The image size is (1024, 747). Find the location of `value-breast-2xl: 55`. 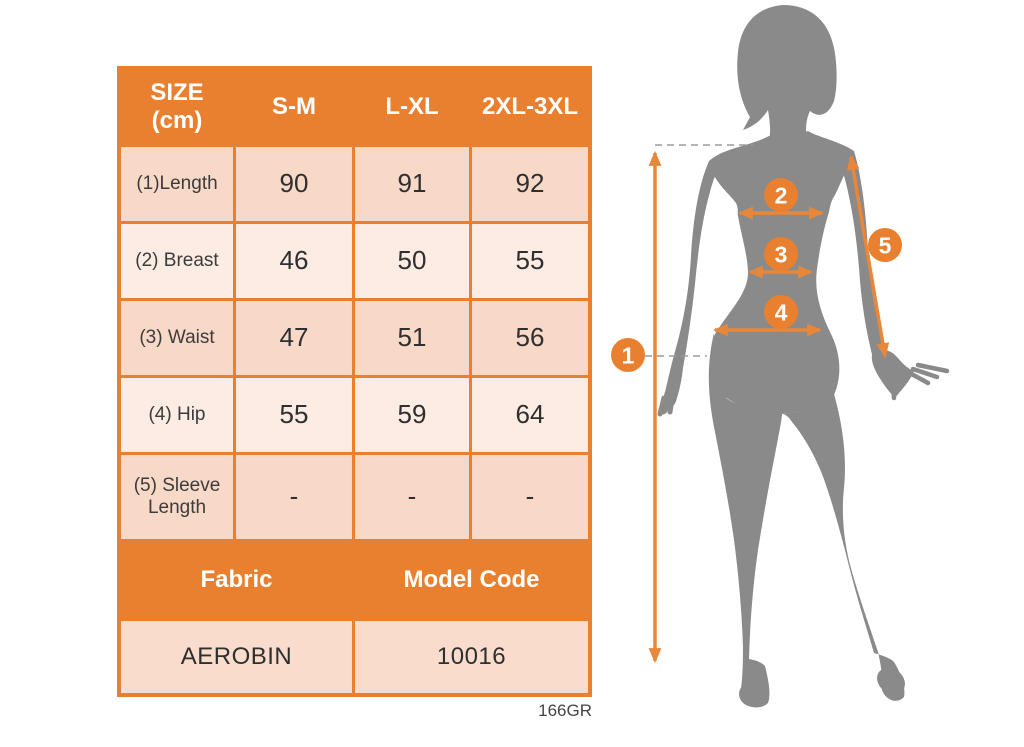

value-breast-2xl: 55 is located at coordinates (530, 261).